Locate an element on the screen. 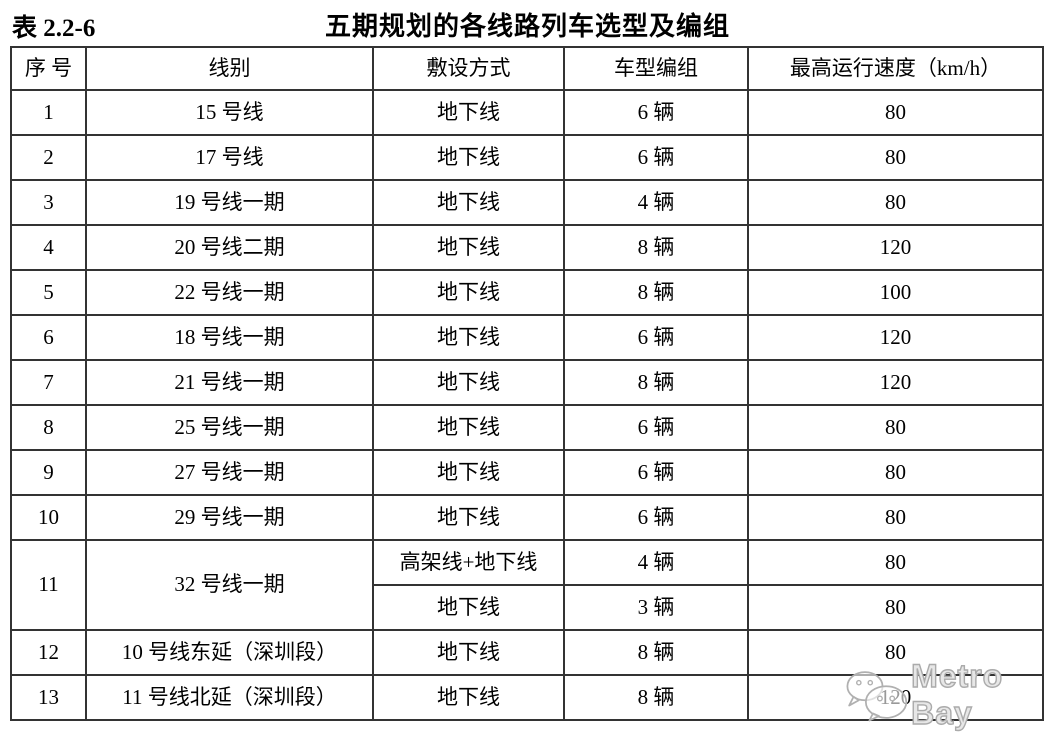 This screenshot has height=743, width=1055. cell-line: 25 号线一期 is located at coordinates (229, 427).